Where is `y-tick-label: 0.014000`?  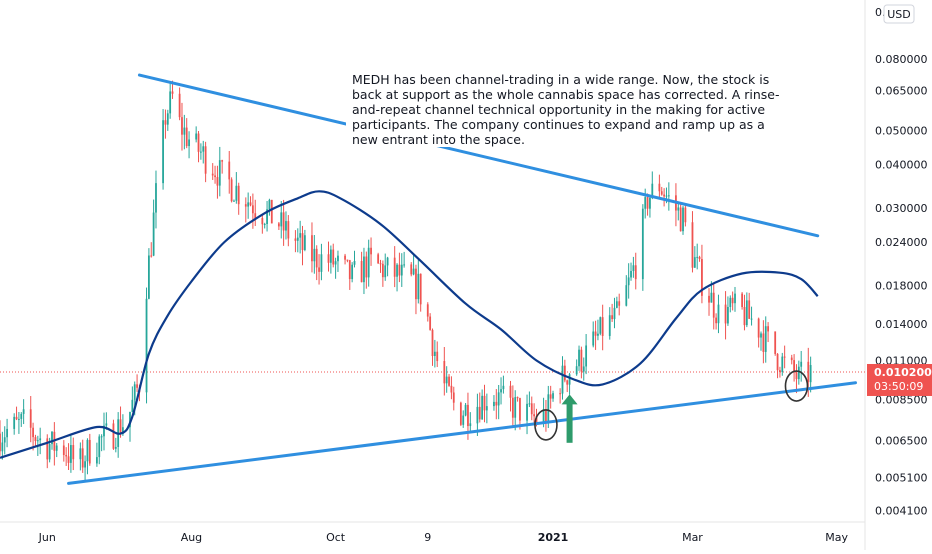 y-tick-label: 0.014000 is located at coordinates (901, 324).